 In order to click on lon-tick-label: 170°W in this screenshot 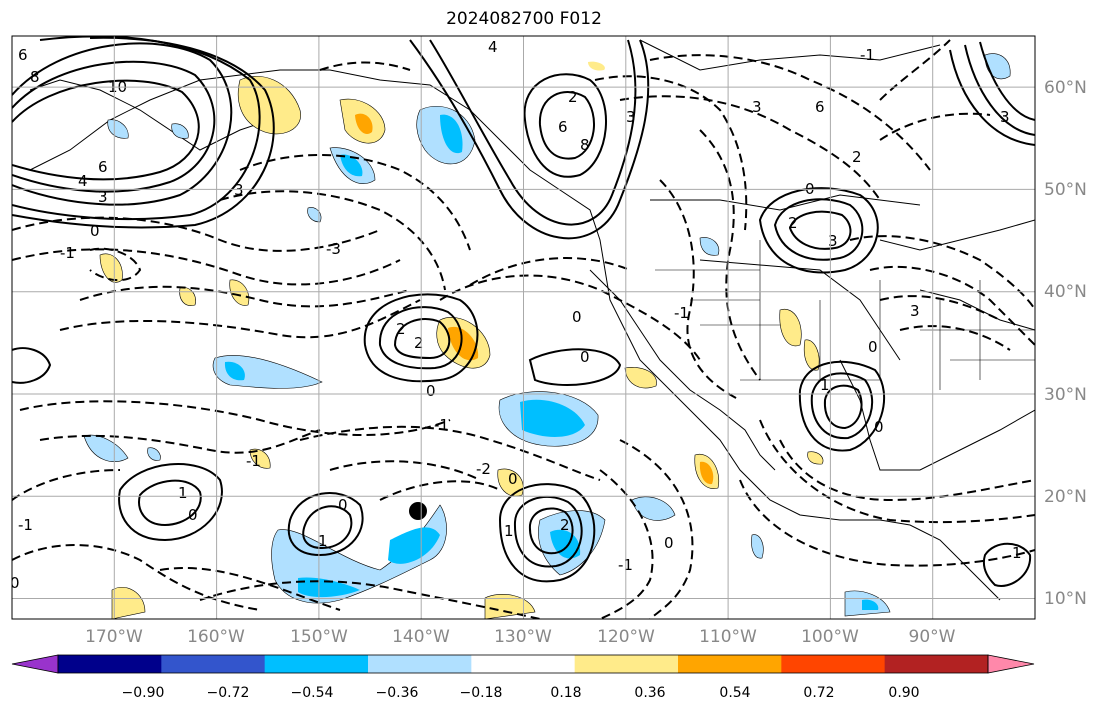, I will do `click(114, 637)`.